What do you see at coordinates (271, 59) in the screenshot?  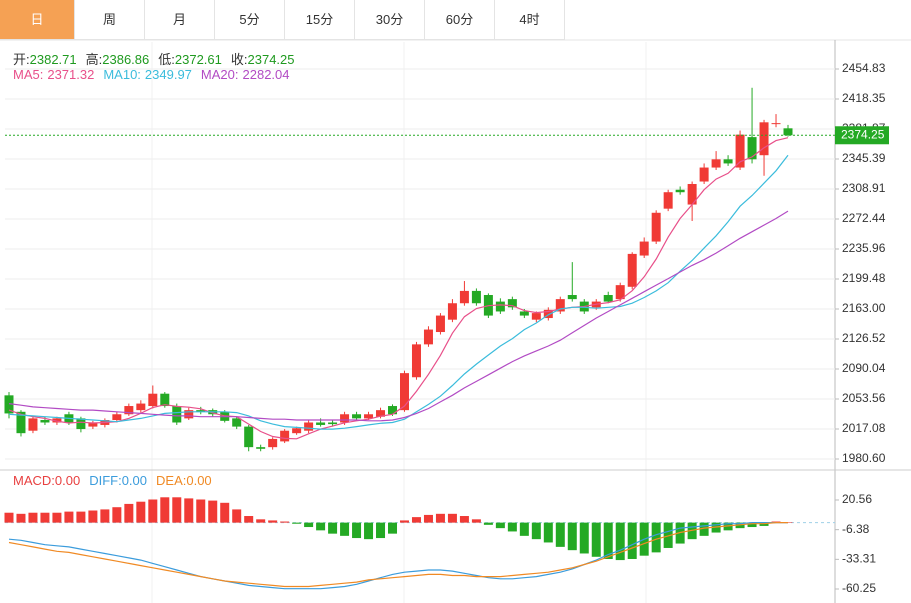 I see `ohlc-value: 2374.25` at bounding box center [271, 59].